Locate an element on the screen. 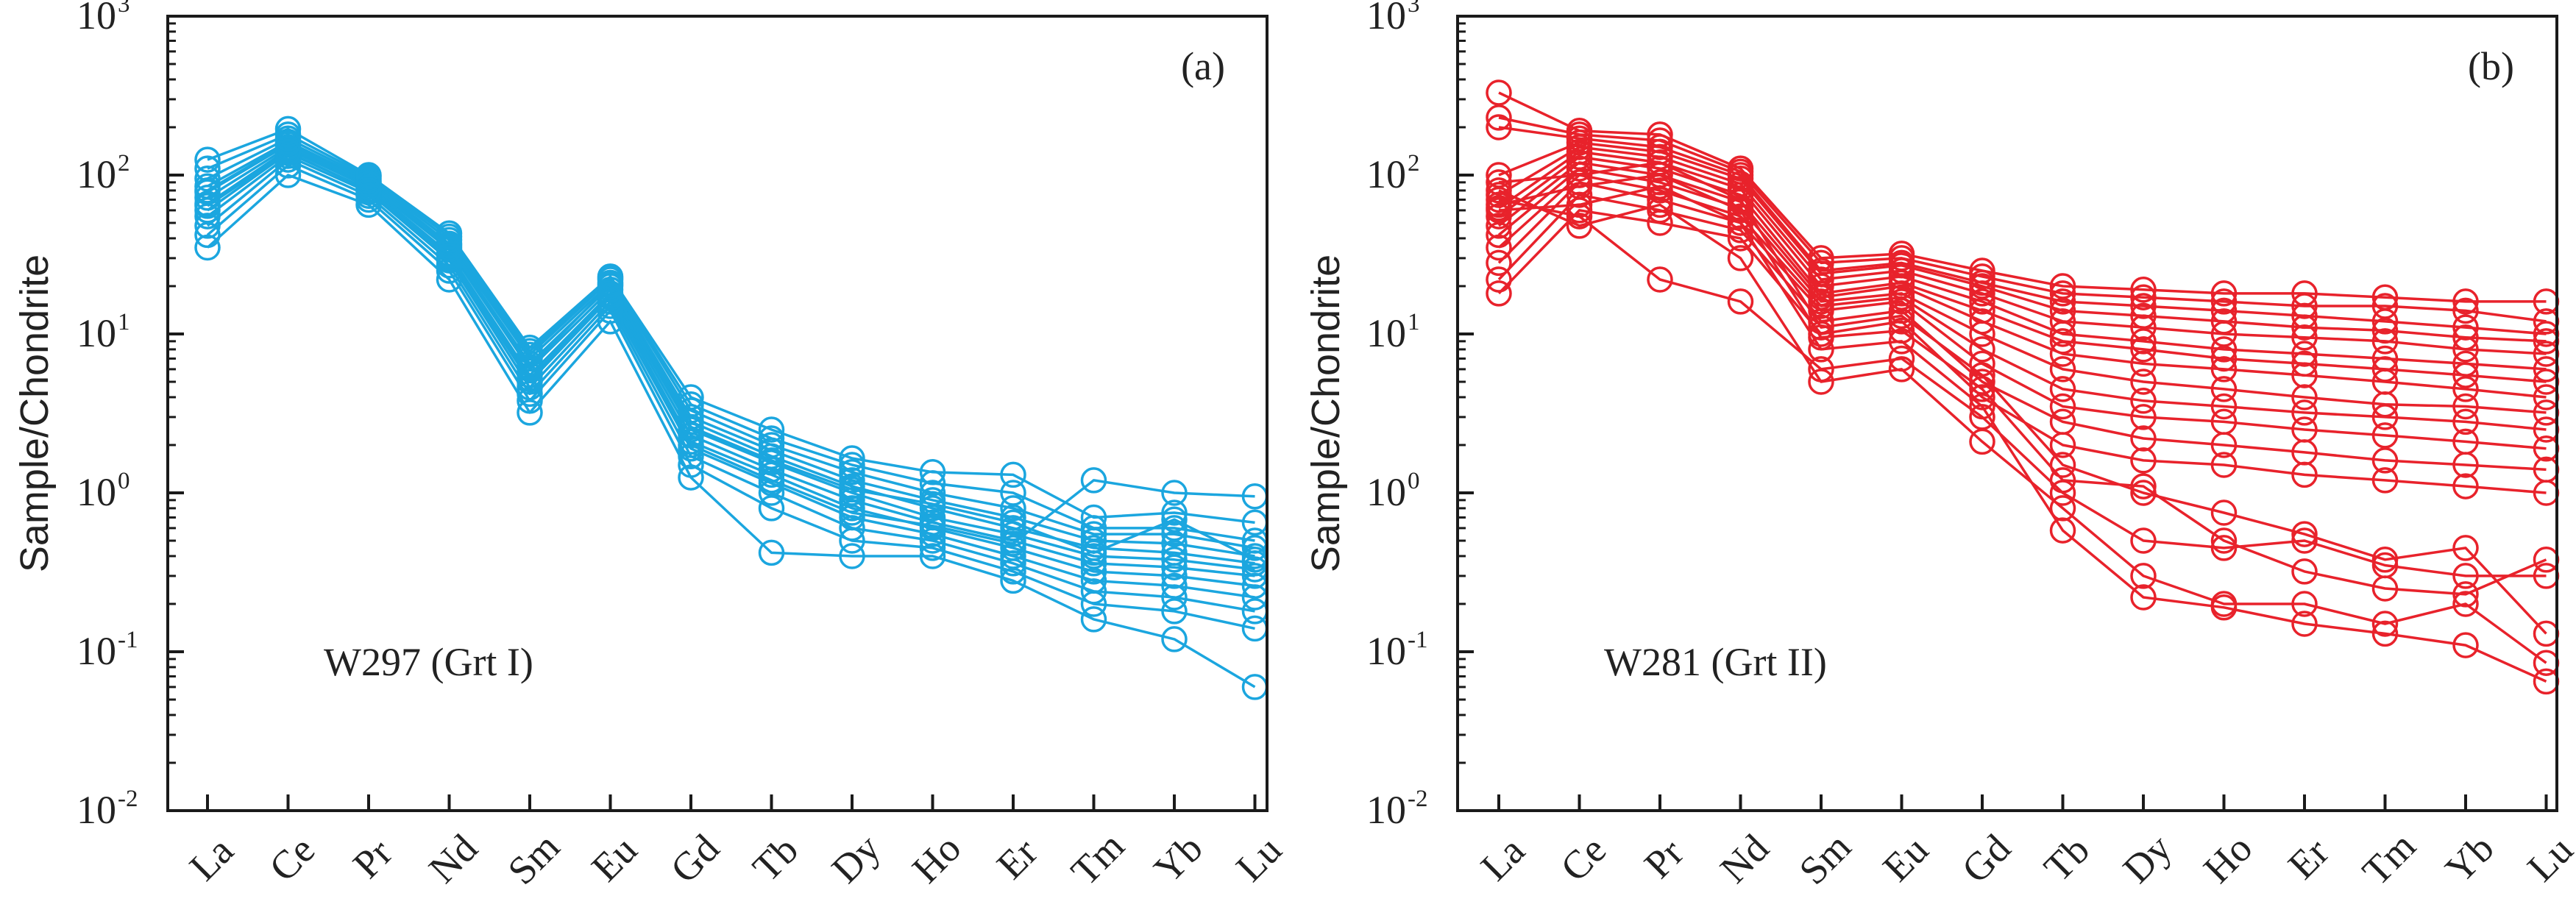  y-tick-exponent: -1 is located at coordinates (128, 640).